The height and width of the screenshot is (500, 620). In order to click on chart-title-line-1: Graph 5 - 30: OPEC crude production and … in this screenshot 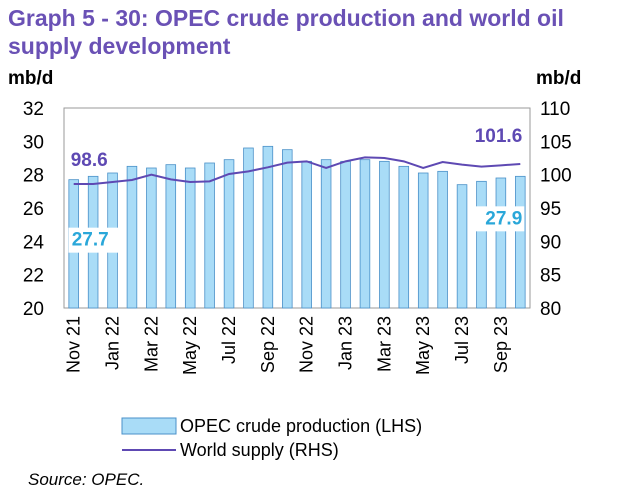, I will do `click(286, 18)`.